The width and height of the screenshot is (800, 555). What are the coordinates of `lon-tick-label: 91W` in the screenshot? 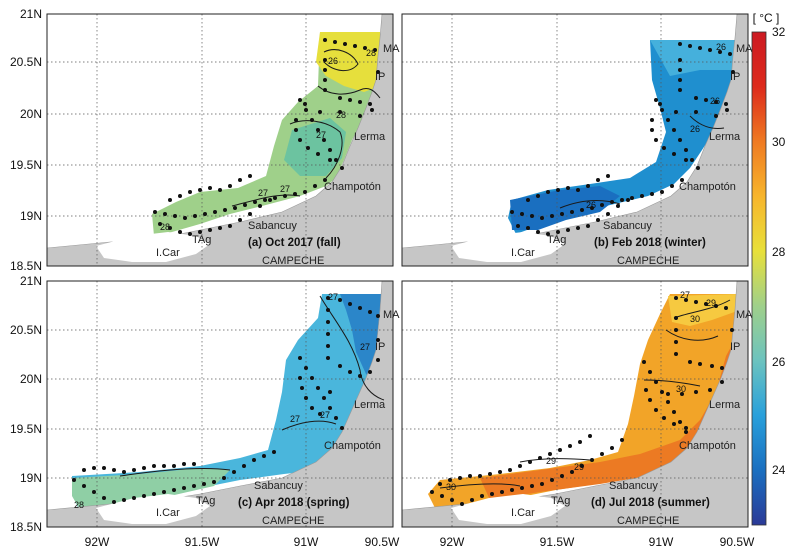 It's located at (306, 542).